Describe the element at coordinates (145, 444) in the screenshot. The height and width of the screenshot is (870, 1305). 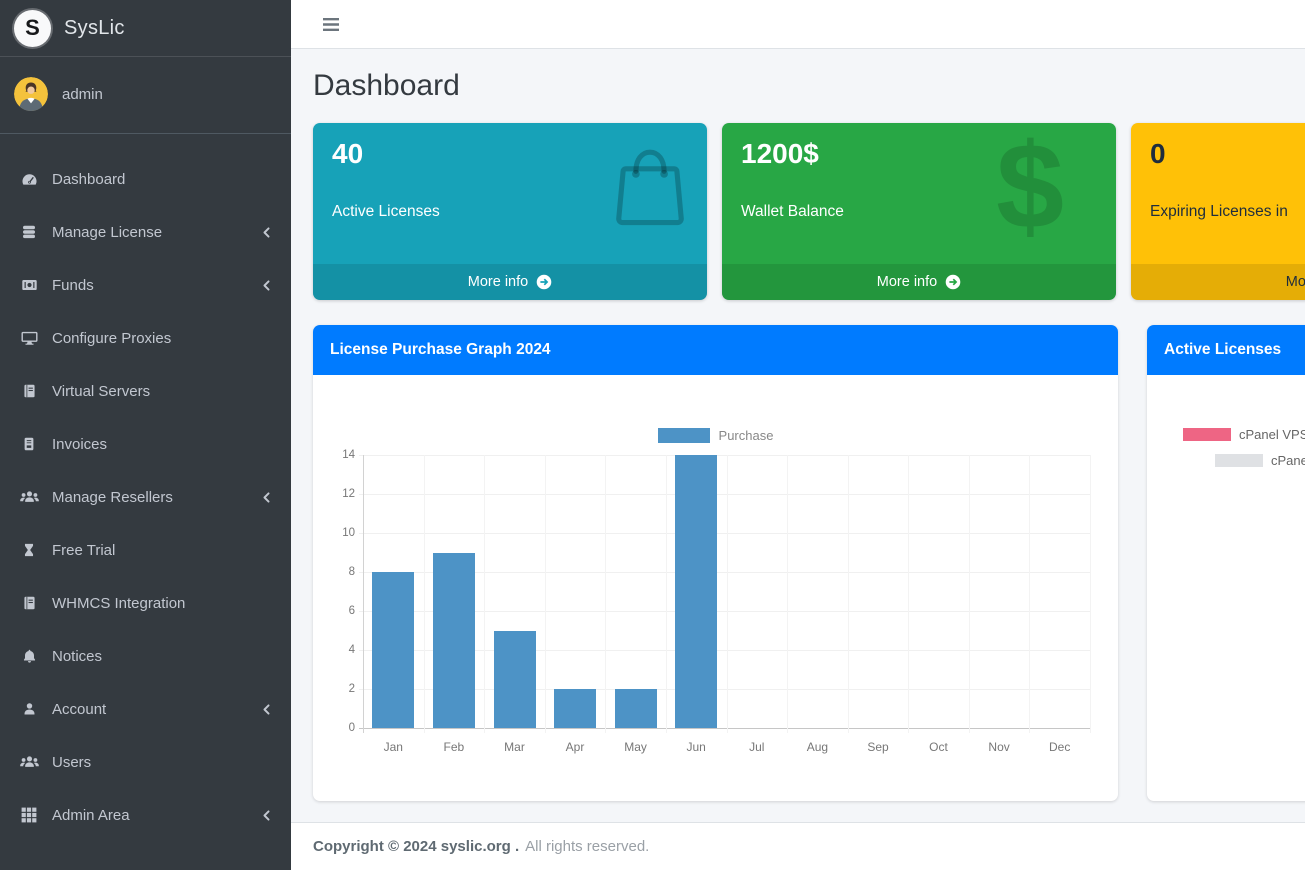
I see `sidebar-item-invoices: Invoices` at that location.